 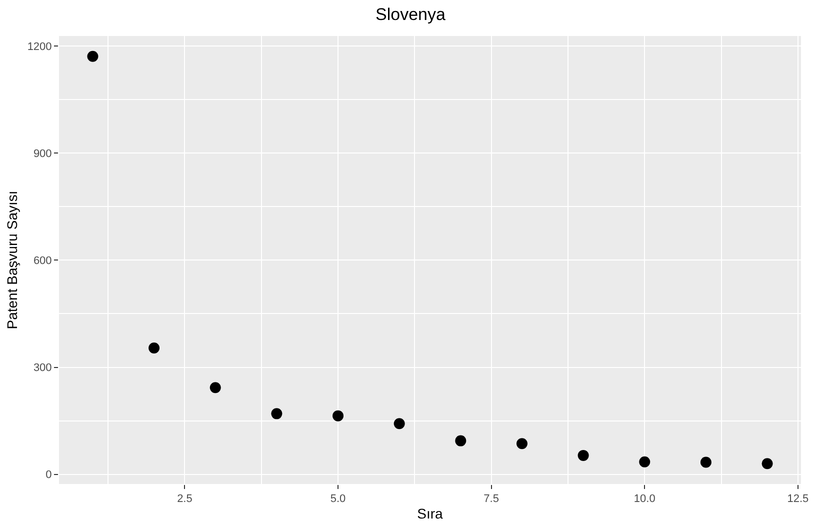 I want to click on y-tick-label: 1200, so click(x=39, y=46).